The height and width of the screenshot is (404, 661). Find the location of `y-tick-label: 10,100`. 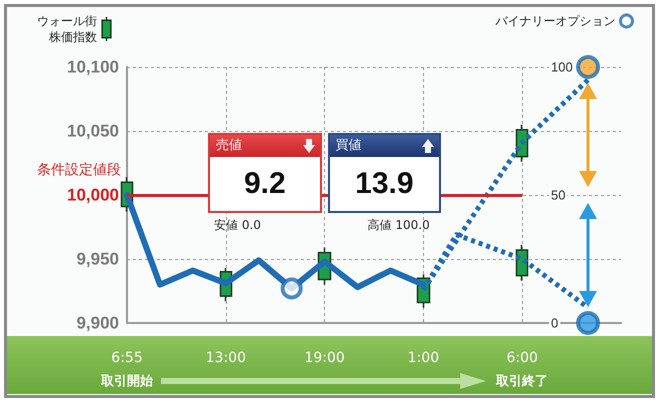

y-tick-label: 10,100 is located at coordinates (93, 67).